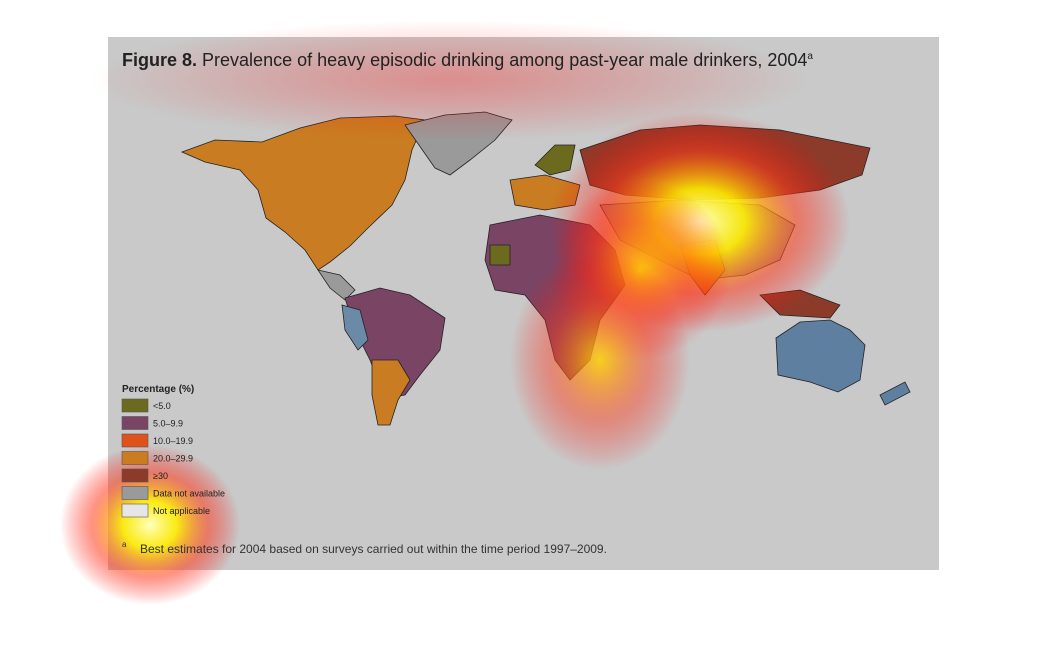  I want to click on legend-label: 20.0–29.9, so click(173, 459).